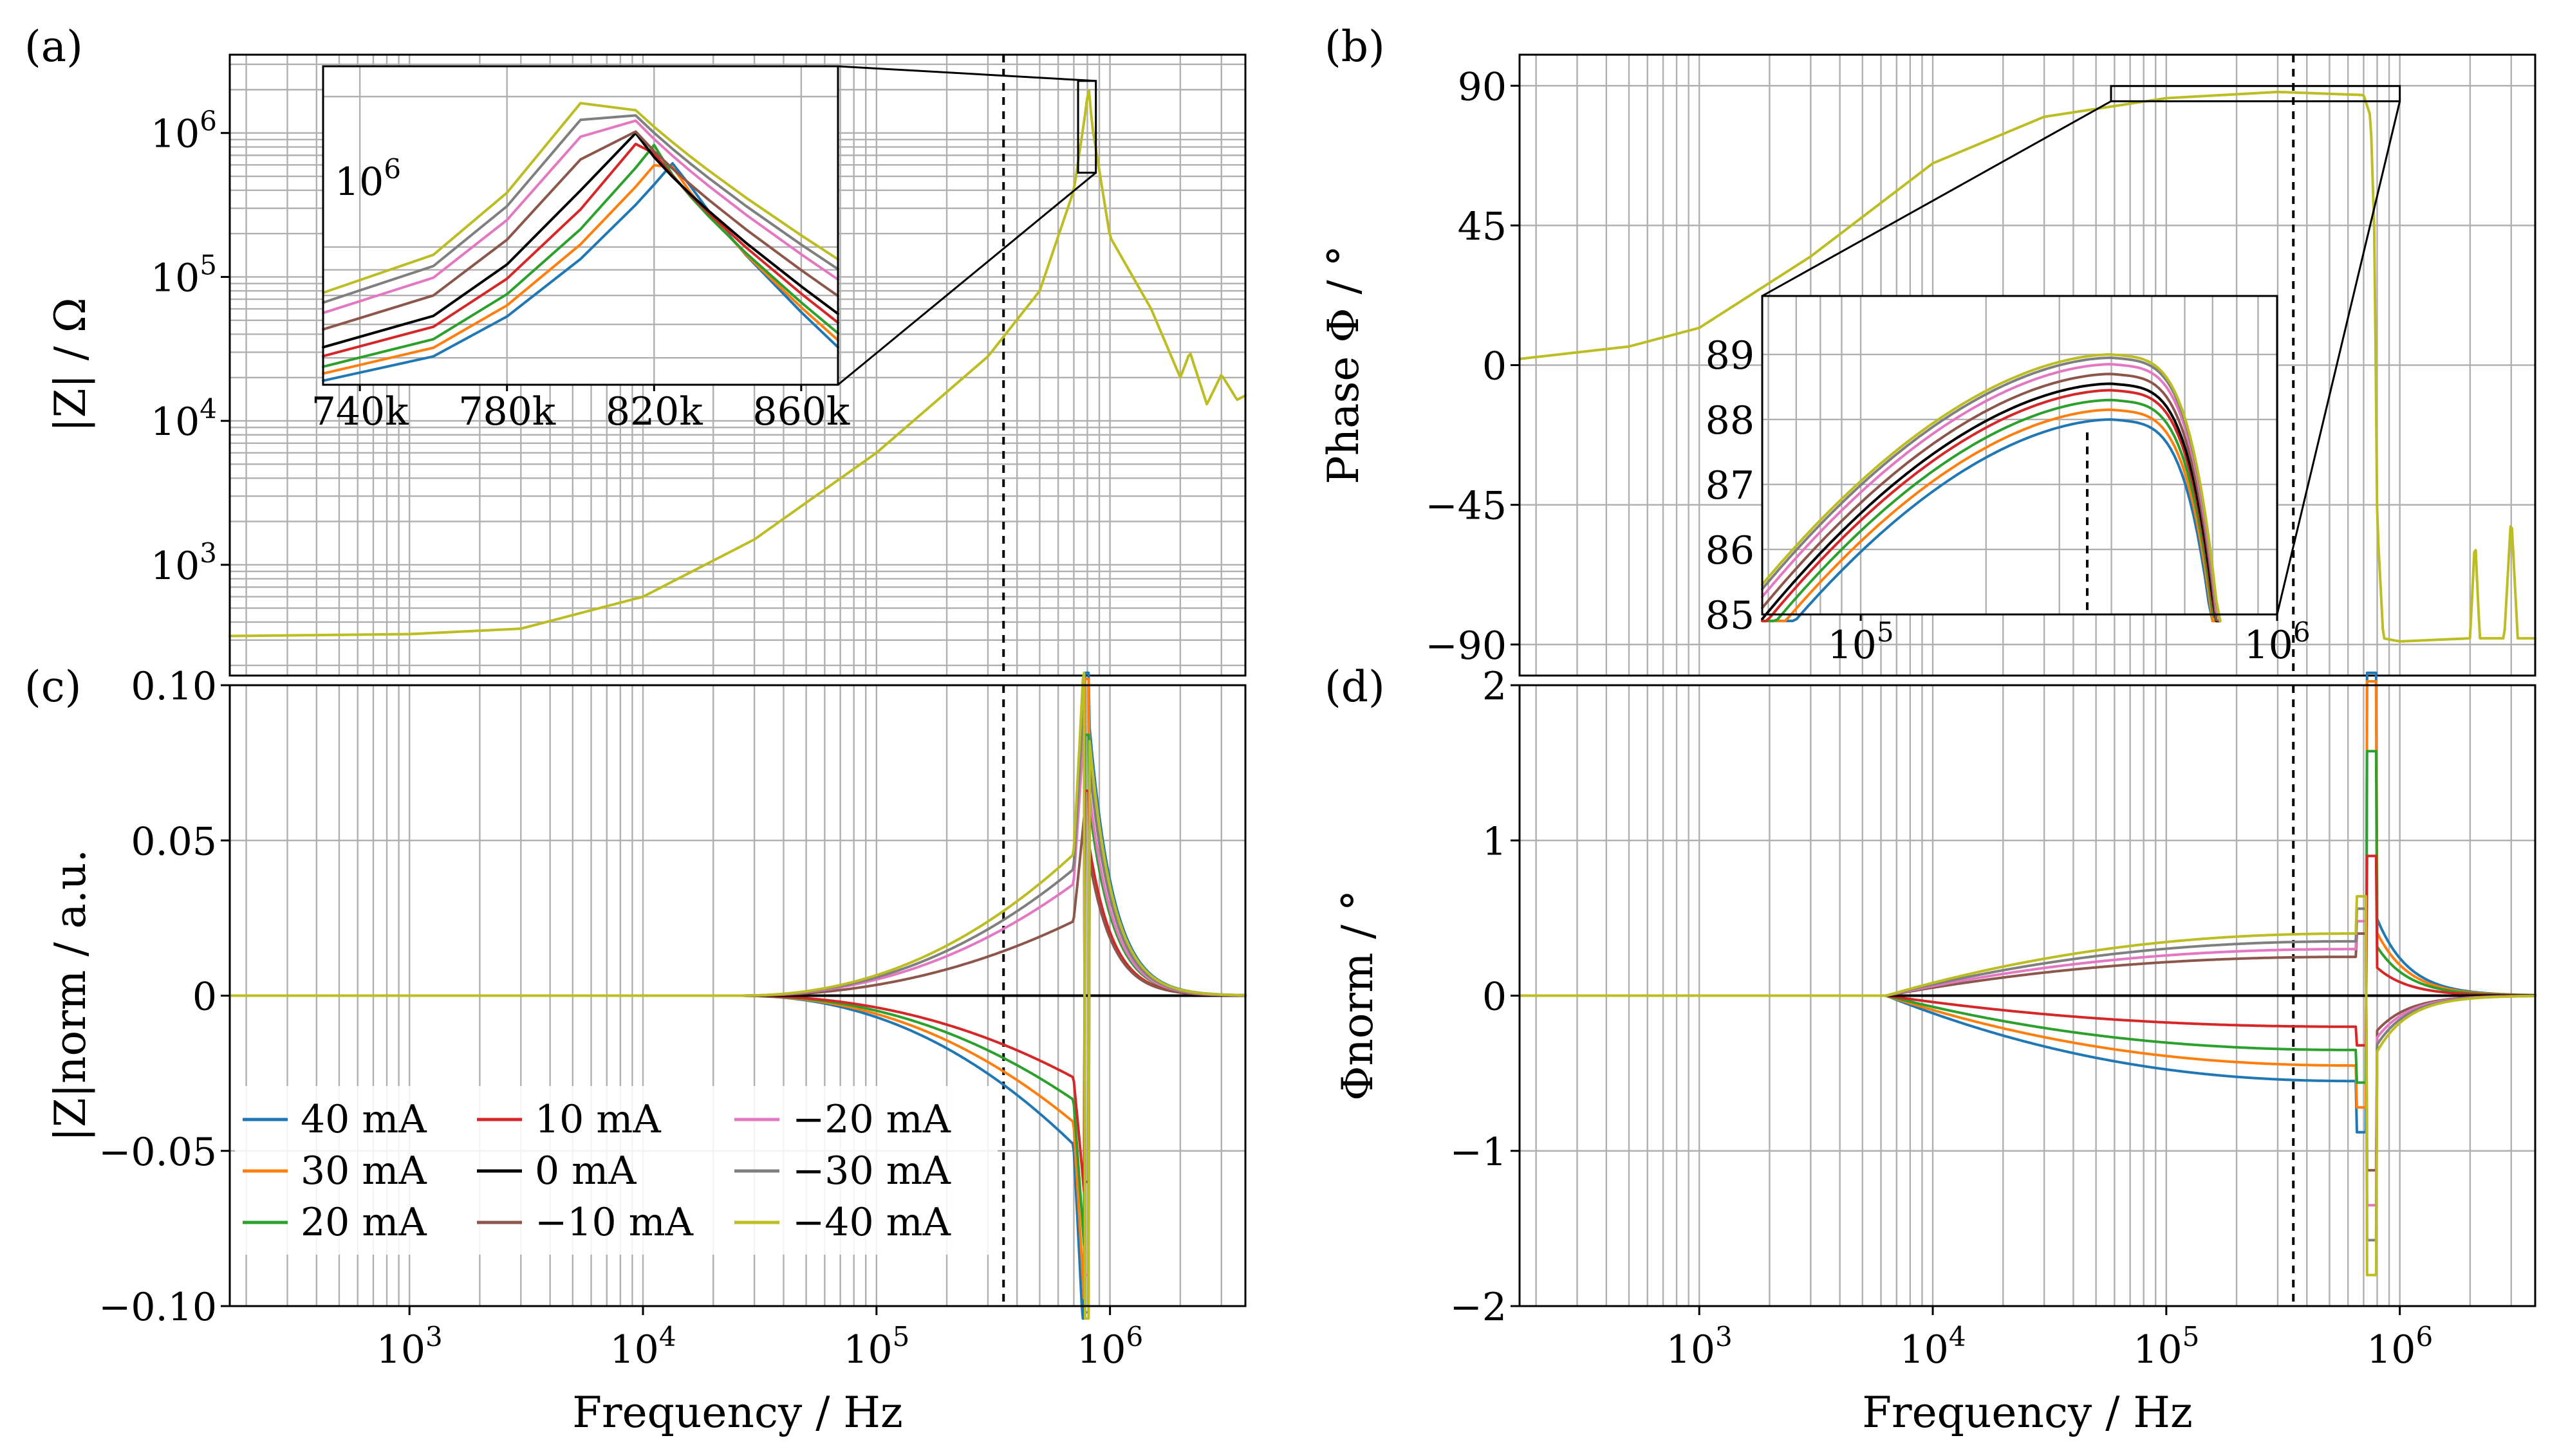 The width and height of the screenshot is (2559, 1456). I want to click on panel-b-inset-ytick-label: 87, so click(1730, 486).